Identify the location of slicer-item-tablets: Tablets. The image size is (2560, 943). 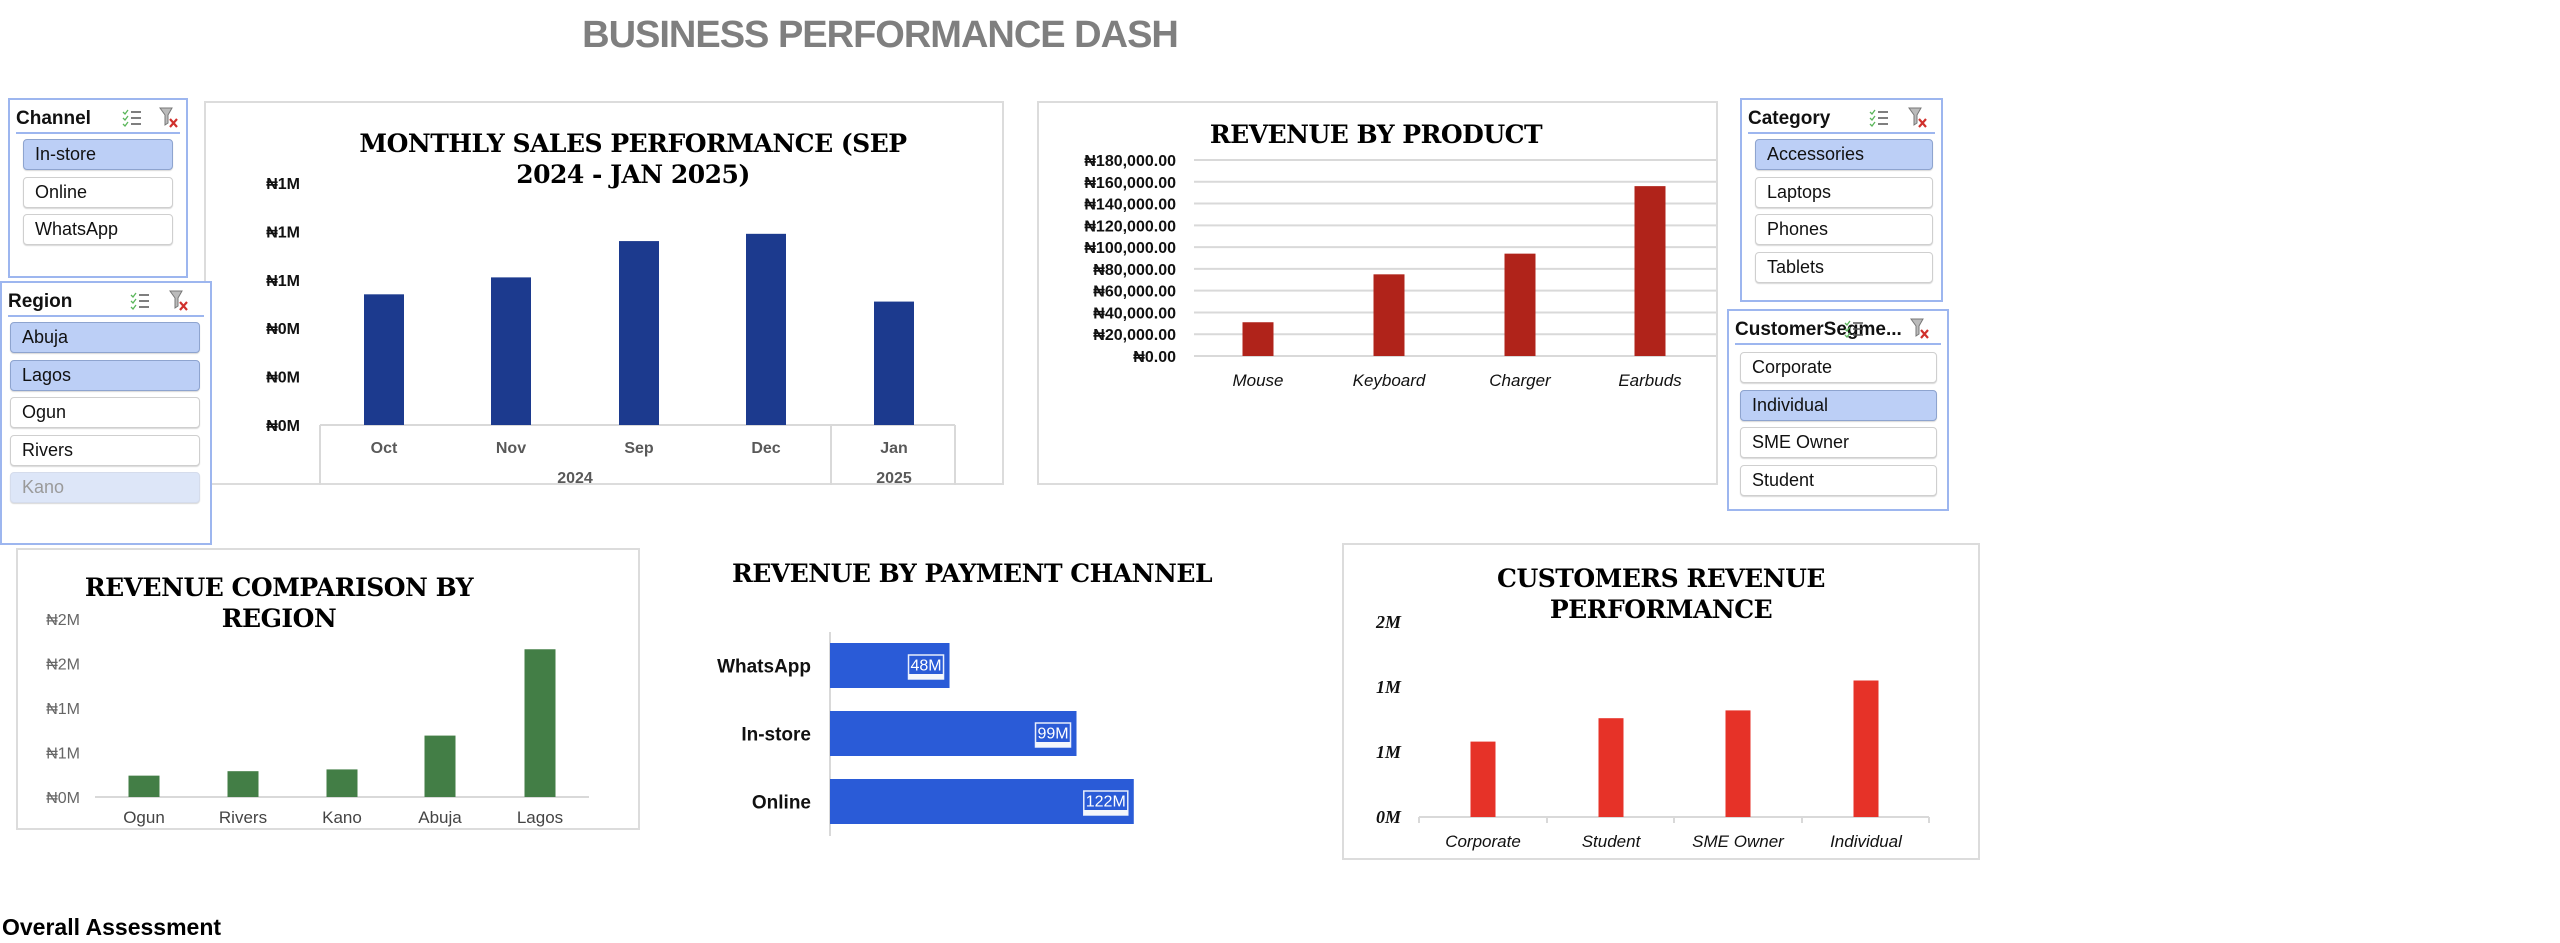
(1844, 267).